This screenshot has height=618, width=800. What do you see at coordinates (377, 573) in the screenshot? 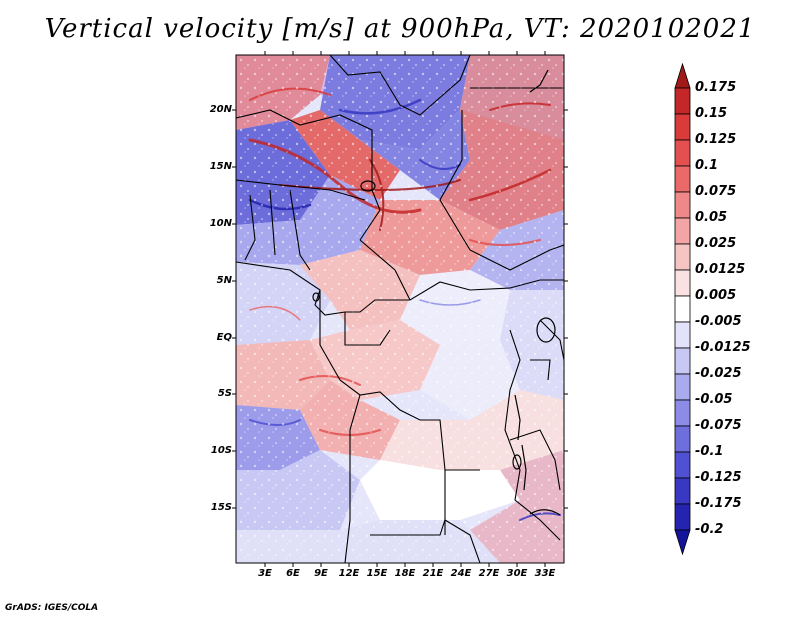
I see `lon-label: 15E` at bounding box center [377, 573].